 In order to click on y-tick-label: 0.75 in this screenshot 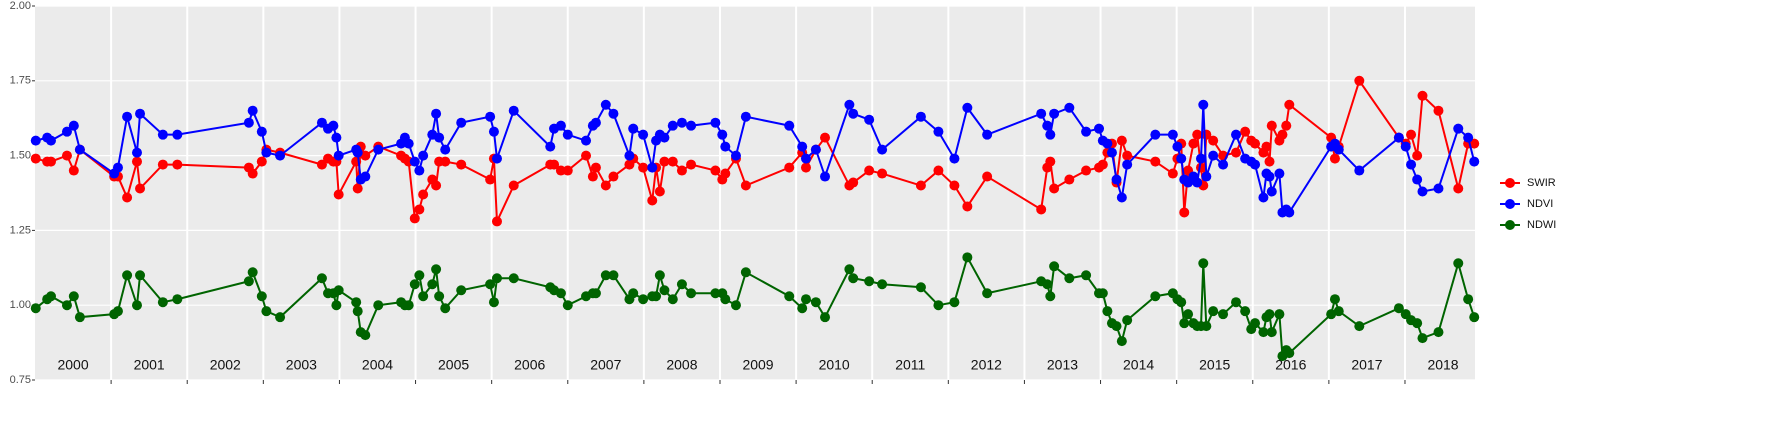, I will do `click(20, 380)`.